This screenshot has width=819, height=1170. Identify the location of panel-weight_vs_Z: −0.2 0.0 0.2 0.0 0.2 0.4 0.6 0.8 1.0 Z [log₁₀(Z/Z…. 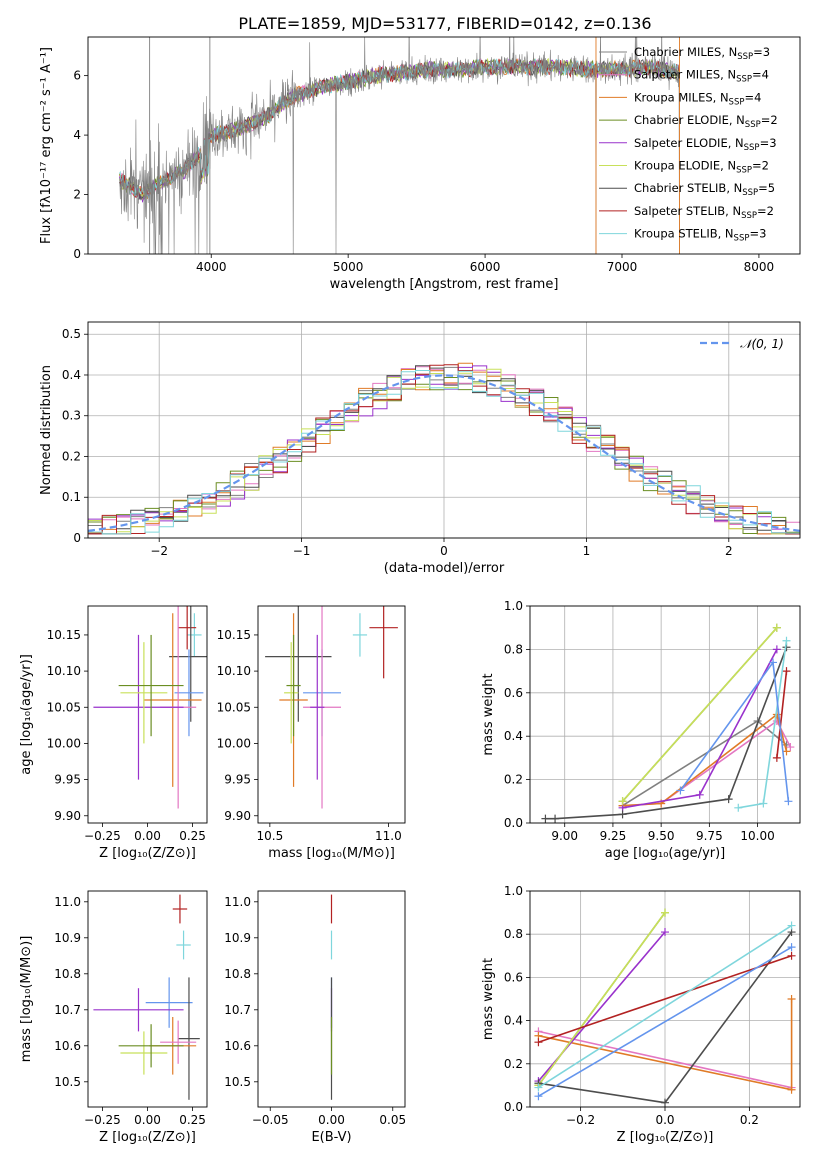
(641, 1014).